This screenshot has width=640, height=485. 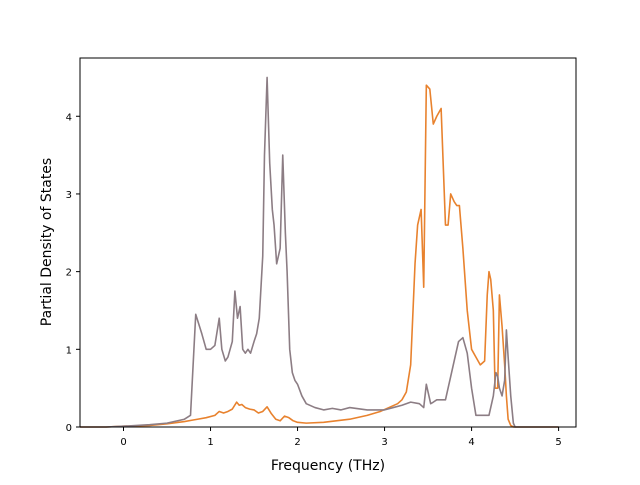 What do you see at coordinates (69, 350) in the screenshot?
I see `y-tick-label: 1` at bounding box center [69, 350].